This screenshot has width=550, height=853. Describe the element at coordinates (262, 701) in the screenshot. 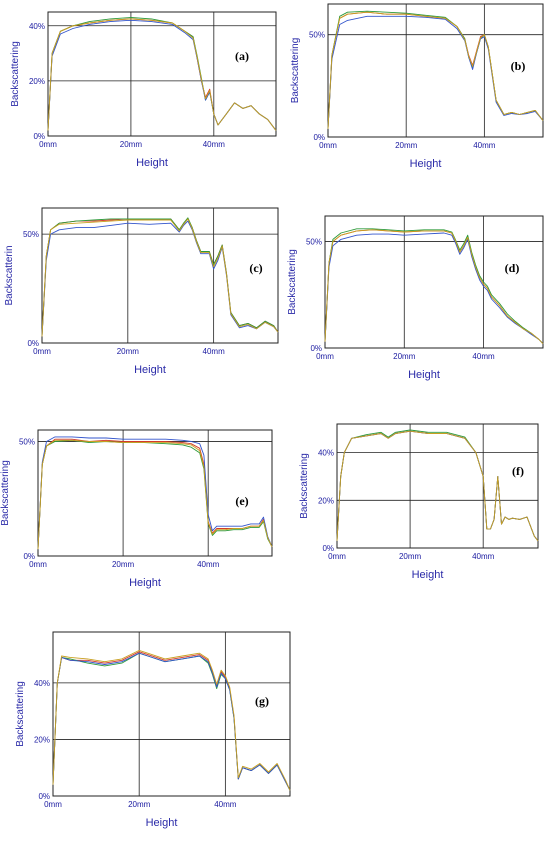

I see `panel-label: (g)` at that location.